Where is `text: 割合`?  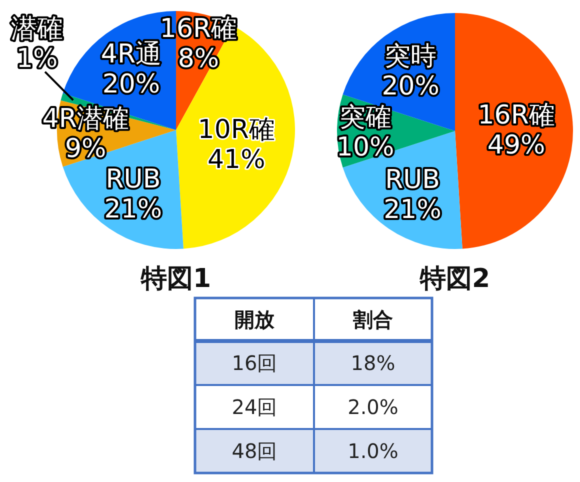
text: 割合 is located at coordinates (372, 320).